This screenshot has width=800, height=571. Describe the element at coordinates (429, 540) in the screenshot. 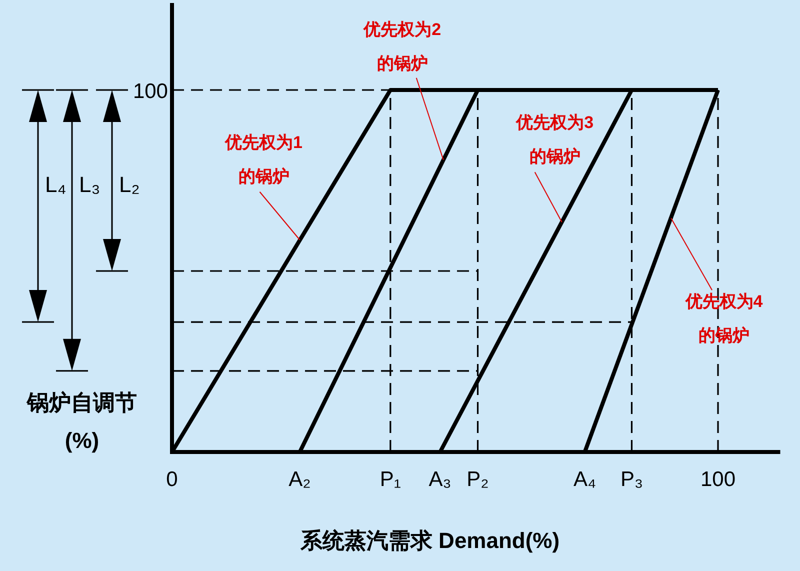

I see `x-axis-title: 系统蒸汽需求 Demand(%)` at that location.